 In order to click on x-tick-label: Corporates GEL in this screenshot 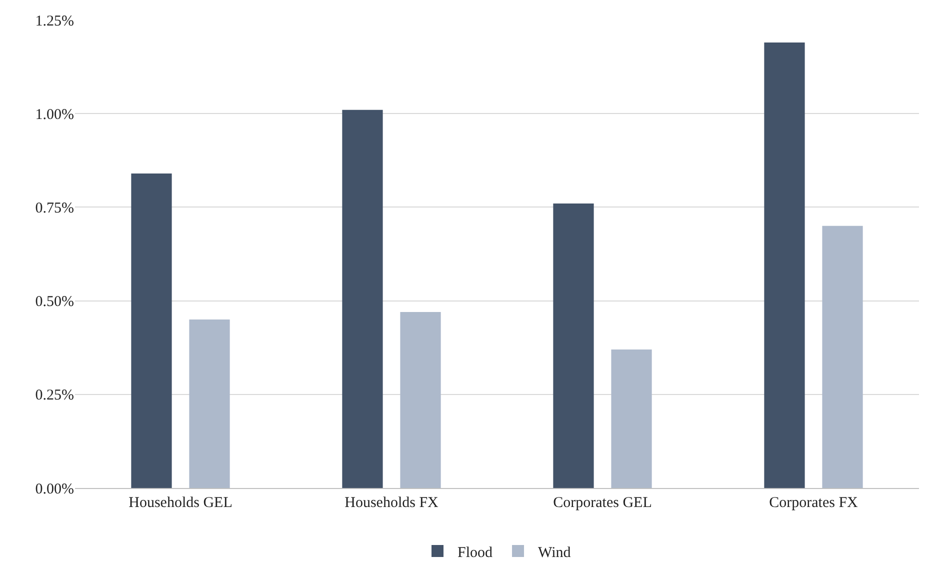, I will do `click(602, 503)`.